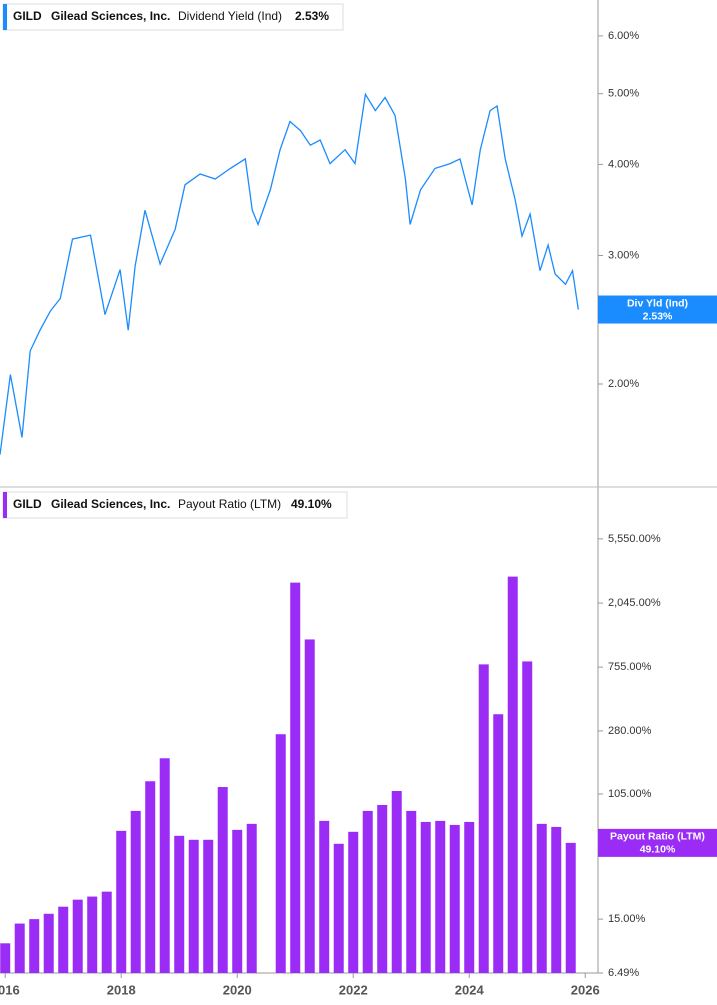  What do you see at coordinates (657, 837) in the screenshot?
I see `value-tag-name: Payout Ratio (LTM)` at bounding box center [657, 837].